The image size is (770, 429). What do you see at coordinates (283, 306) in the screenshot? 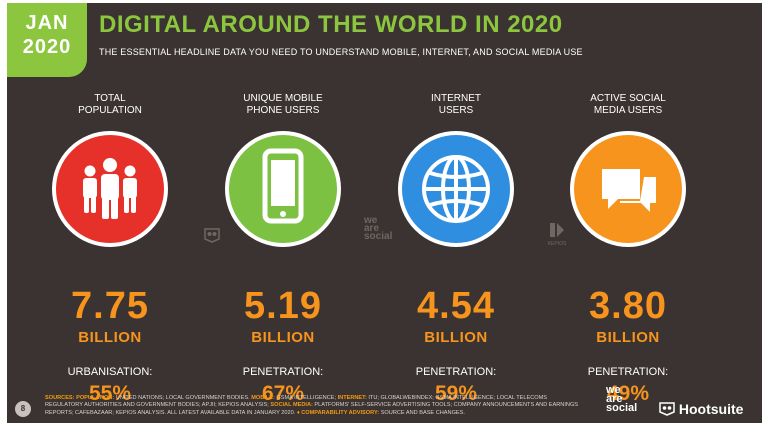
I see `mobile-value: 5.19` at bounding box center [283, 306].